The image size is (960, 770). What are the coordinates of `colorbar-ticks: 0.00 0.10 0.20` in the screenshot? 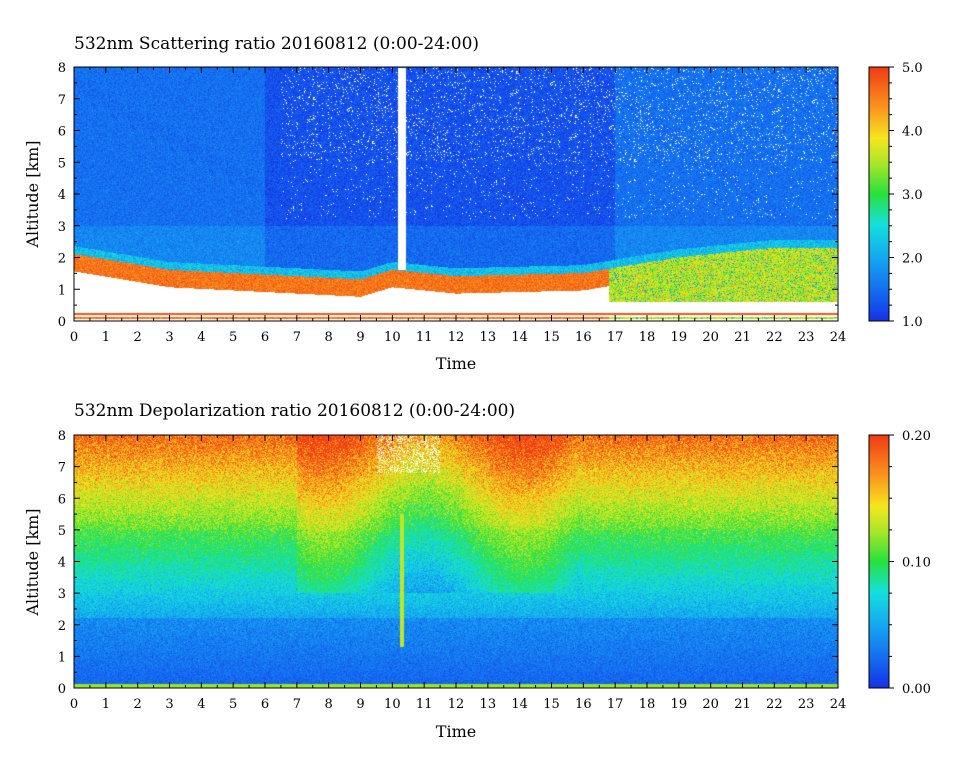 It's located at (910, 563).